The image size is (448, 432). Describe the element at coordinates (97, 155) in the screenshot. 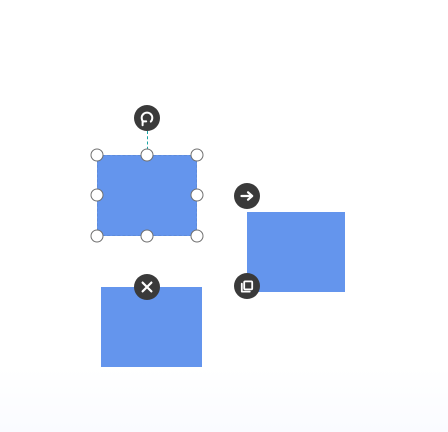

I see `resize-handle-top-left` at that location.